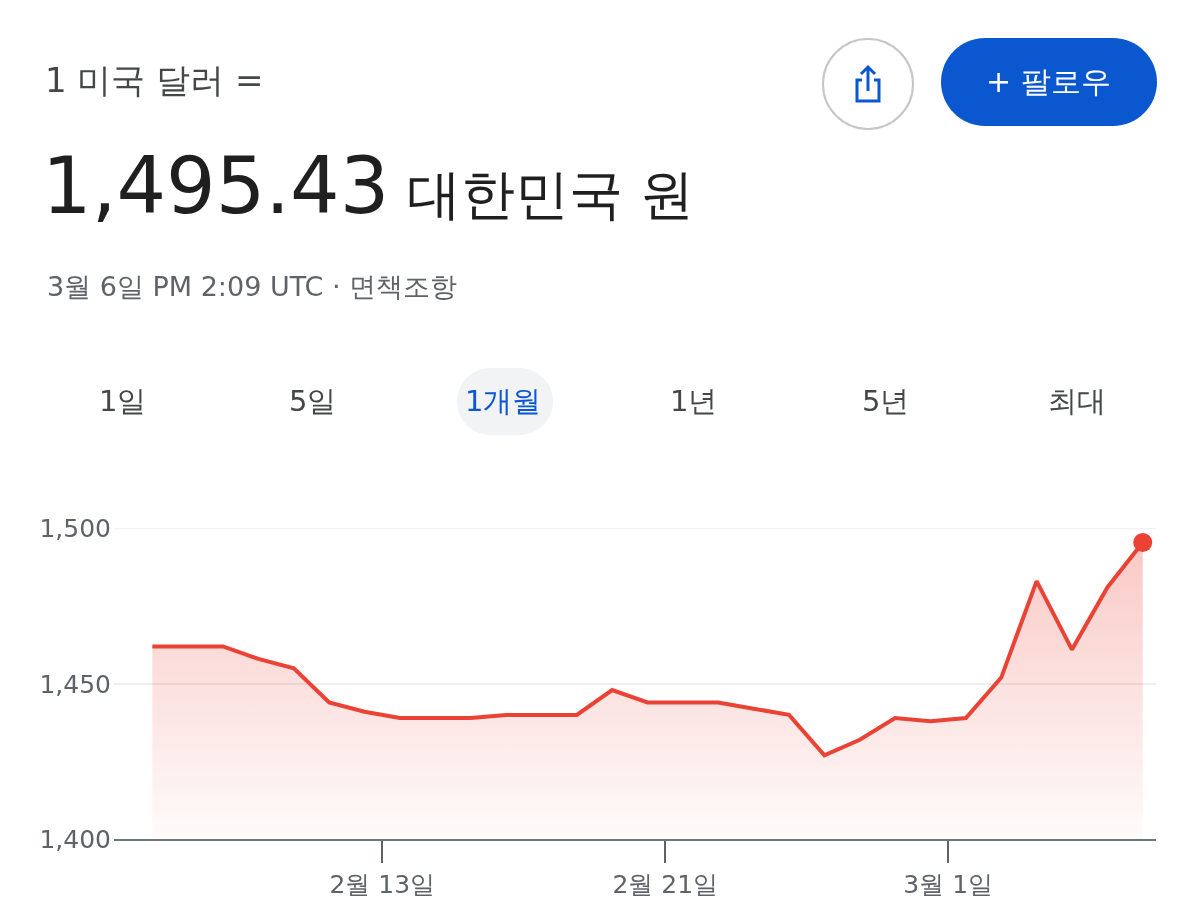 The image size is (1200, 907). What do you see at coordinates (948, 885) in the screenshot?
I see `x-tick-label: 3월 1일` at bounding box center [948, 885].